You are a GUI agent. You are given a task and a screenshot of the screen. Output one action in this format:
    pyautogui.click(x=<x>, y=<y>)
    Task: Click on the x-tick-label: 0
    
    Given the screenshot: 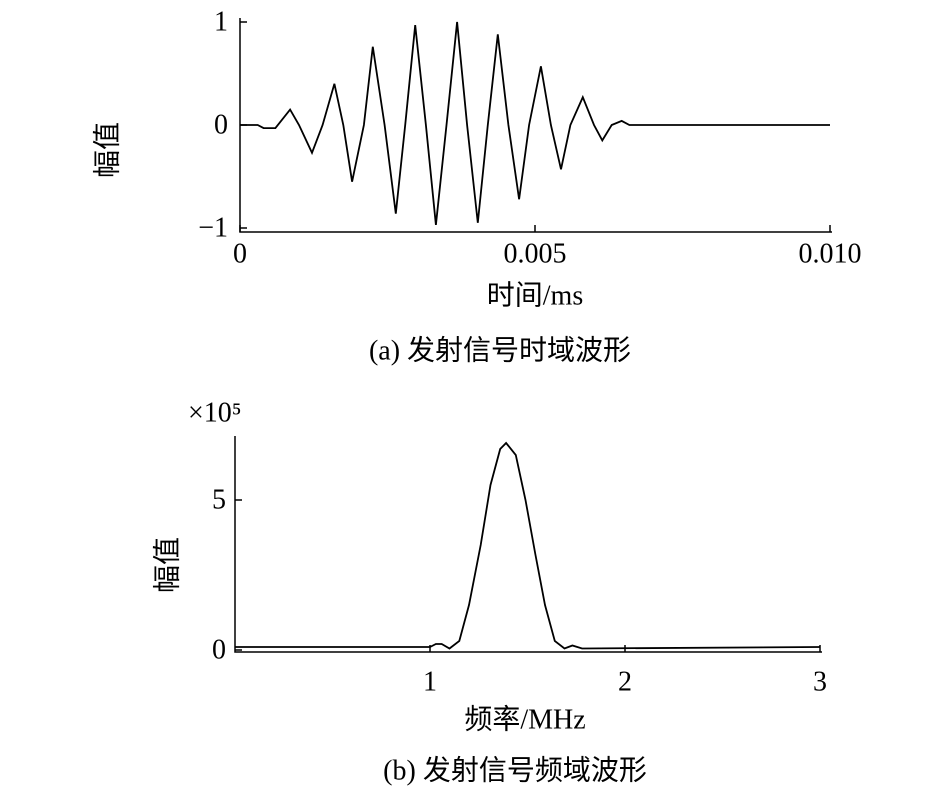 What is the action you would take?
    pyautogui.click(x=240, y=253)
    